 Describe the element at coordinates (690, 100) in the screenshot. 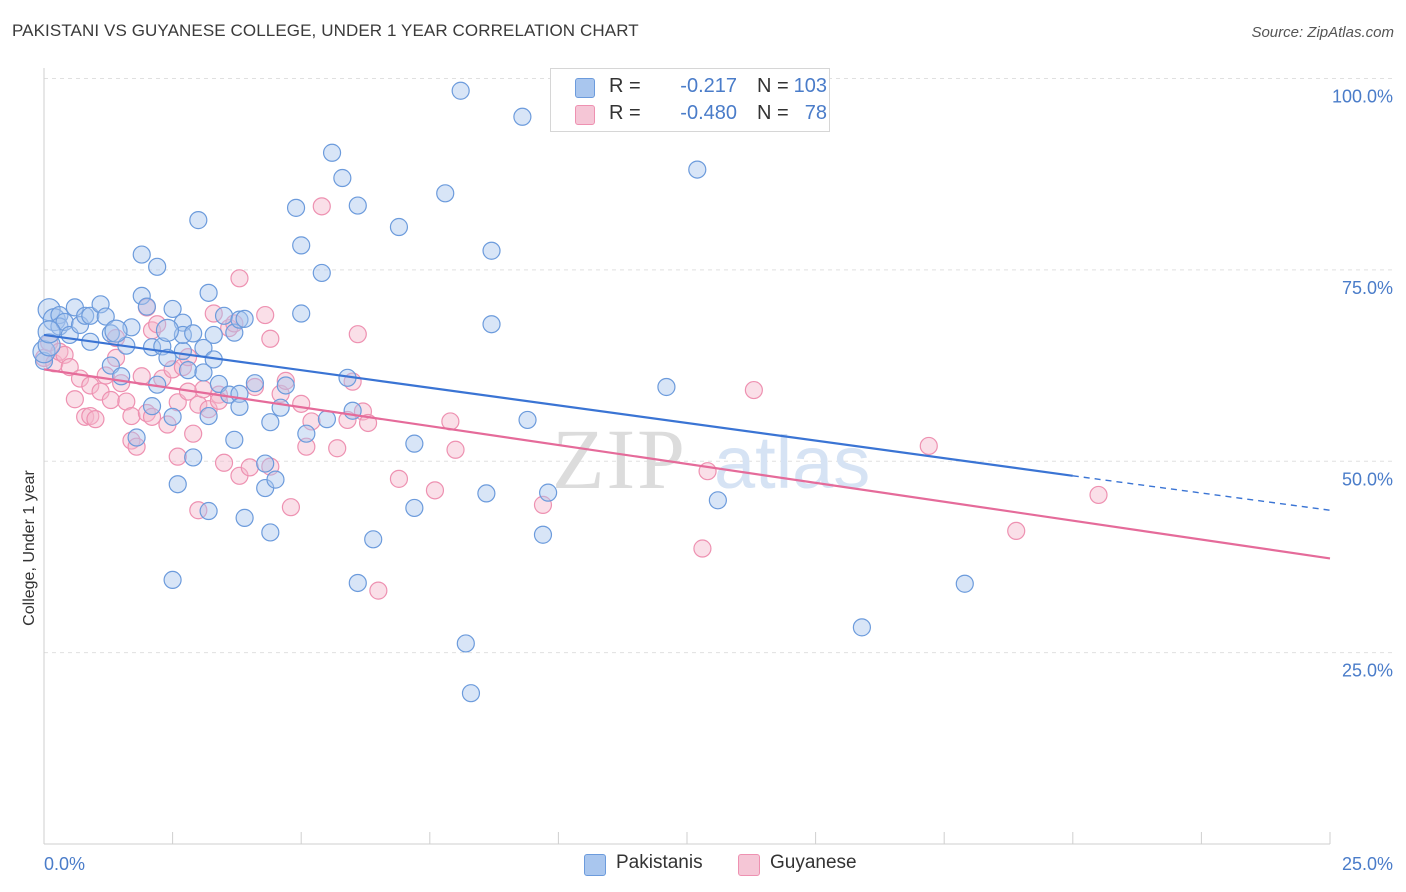

I see `correlation-legend: R = -0.217 N = 103 R = -0.480 N = 78` at that location.